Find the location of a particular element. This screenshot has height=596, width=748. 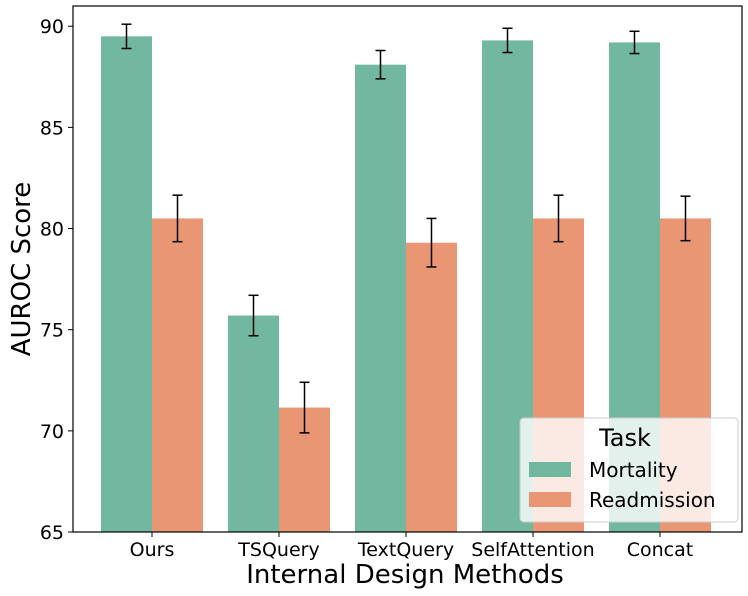

legend: Task Mortality Readmission is located at coordinates (629, 470).